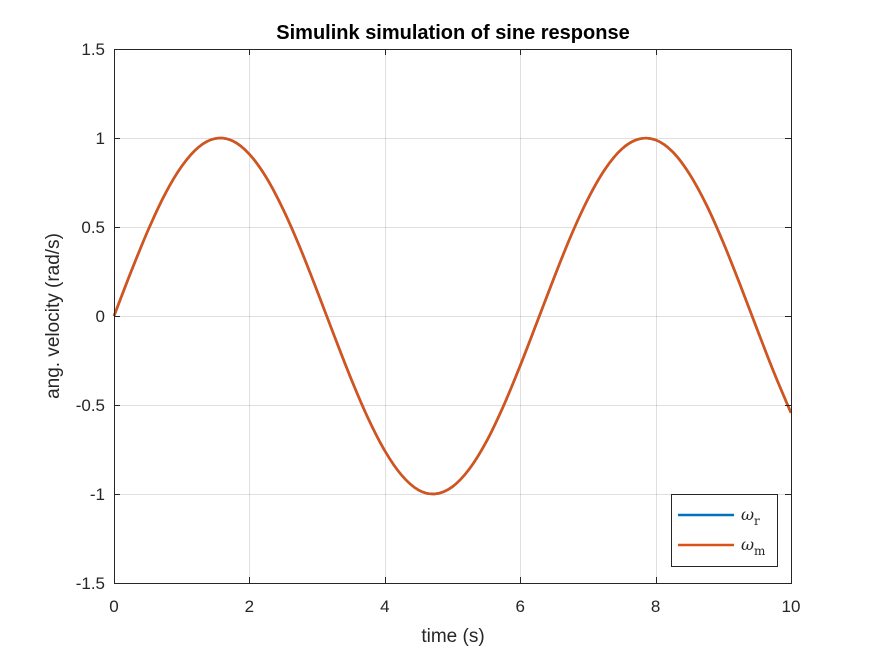 Image resolution: width=875 pixels, height=656 pixels. Describe the element at coordinates (384, 606) in the screenshot. I see `x-tick-label: 4` at that location.